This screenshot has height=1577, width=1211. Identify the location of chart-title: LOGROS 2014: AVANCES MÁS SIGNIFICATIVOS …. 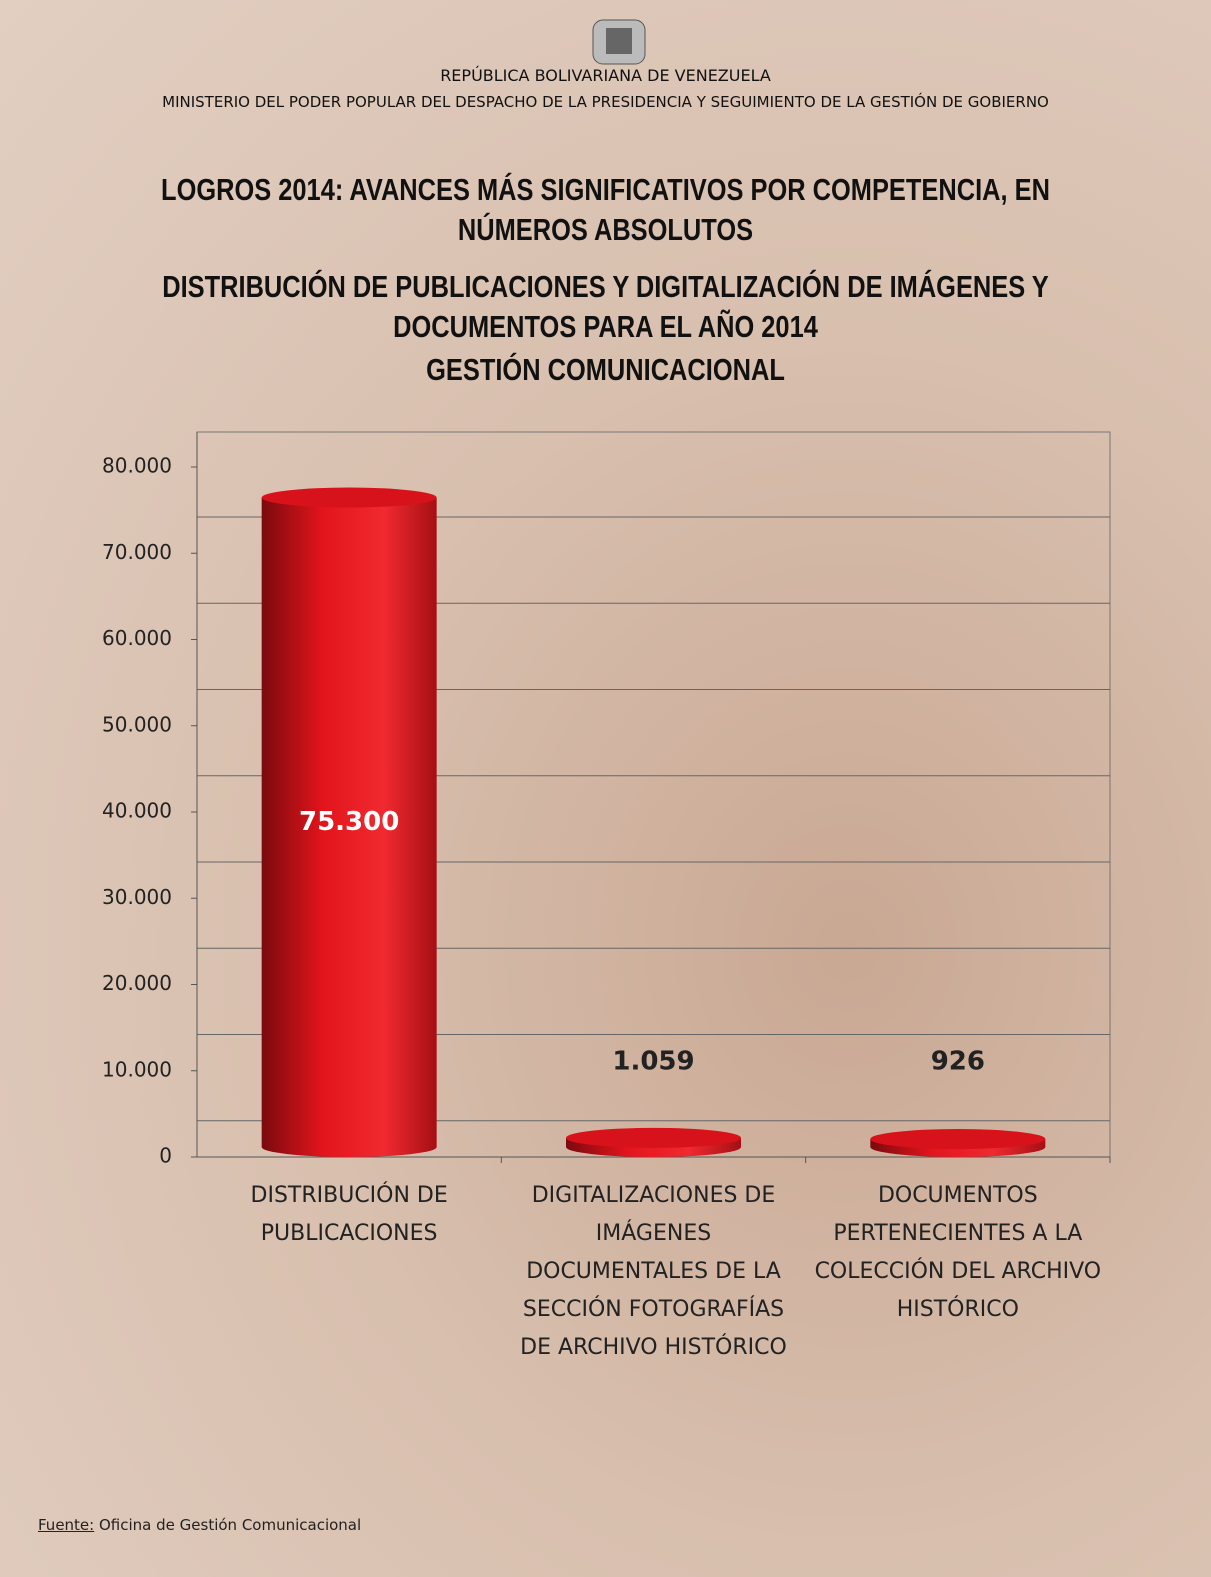
(605, 209).